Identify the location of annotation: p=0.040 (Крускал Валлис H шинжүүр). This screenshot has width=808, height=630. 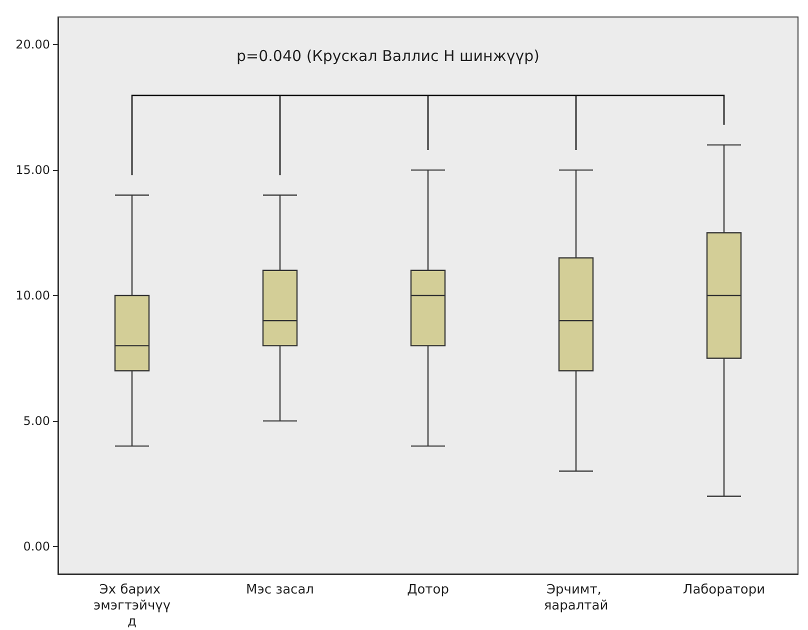
(388, 55).